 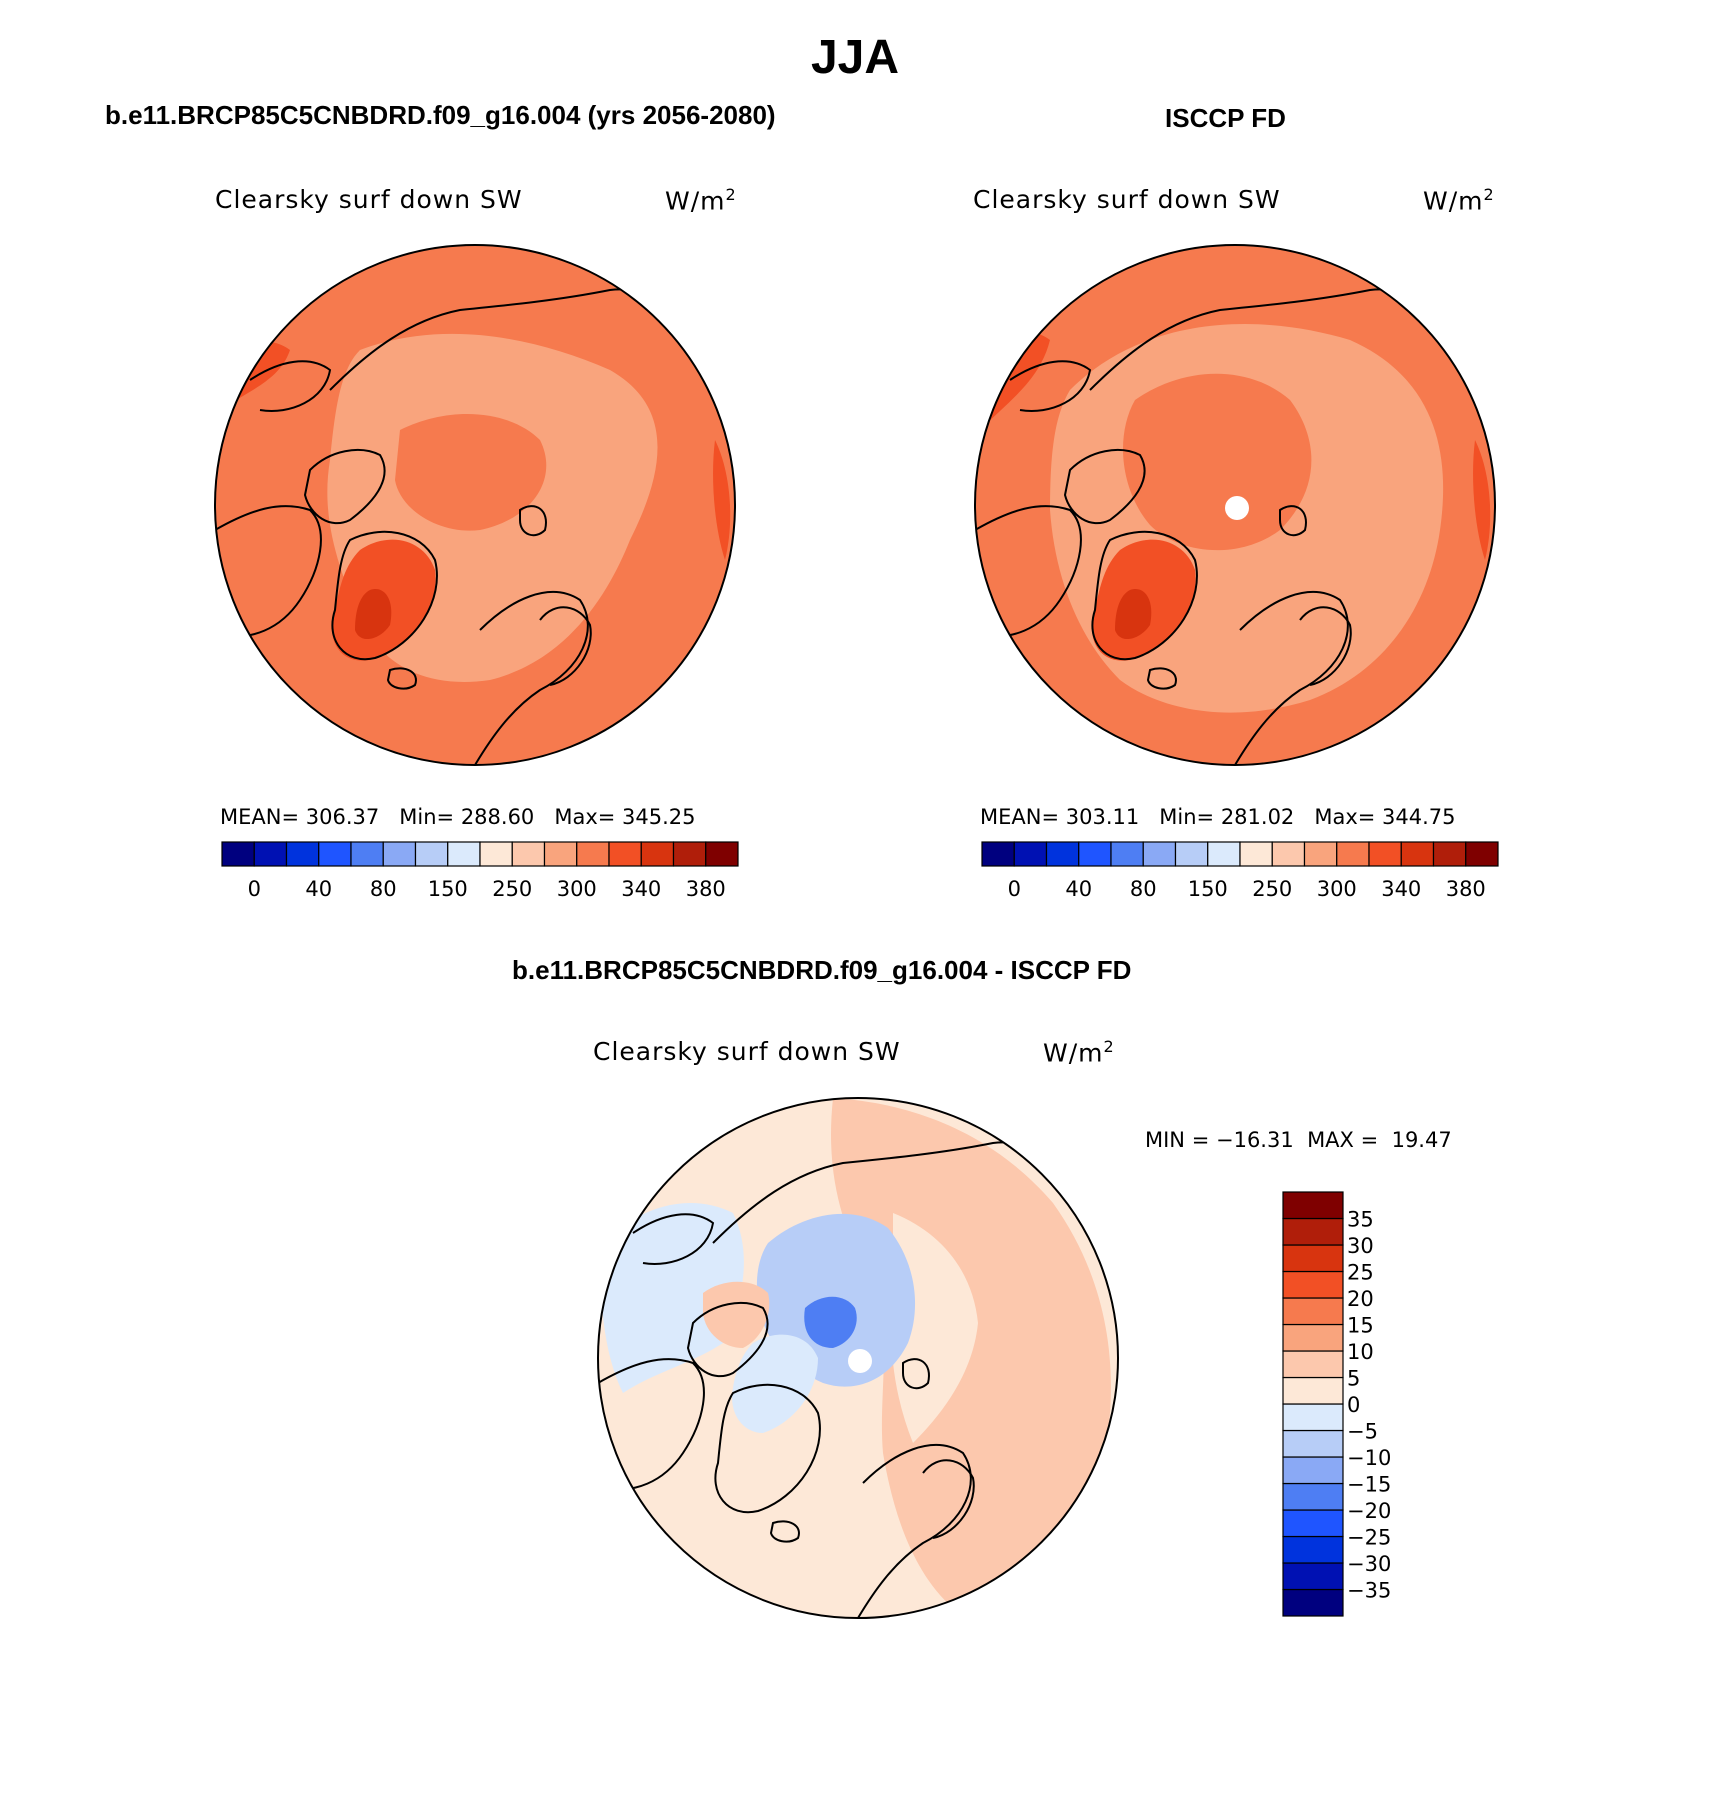 I want to click on model-coastline-alaska, so click(x=290, y=386).